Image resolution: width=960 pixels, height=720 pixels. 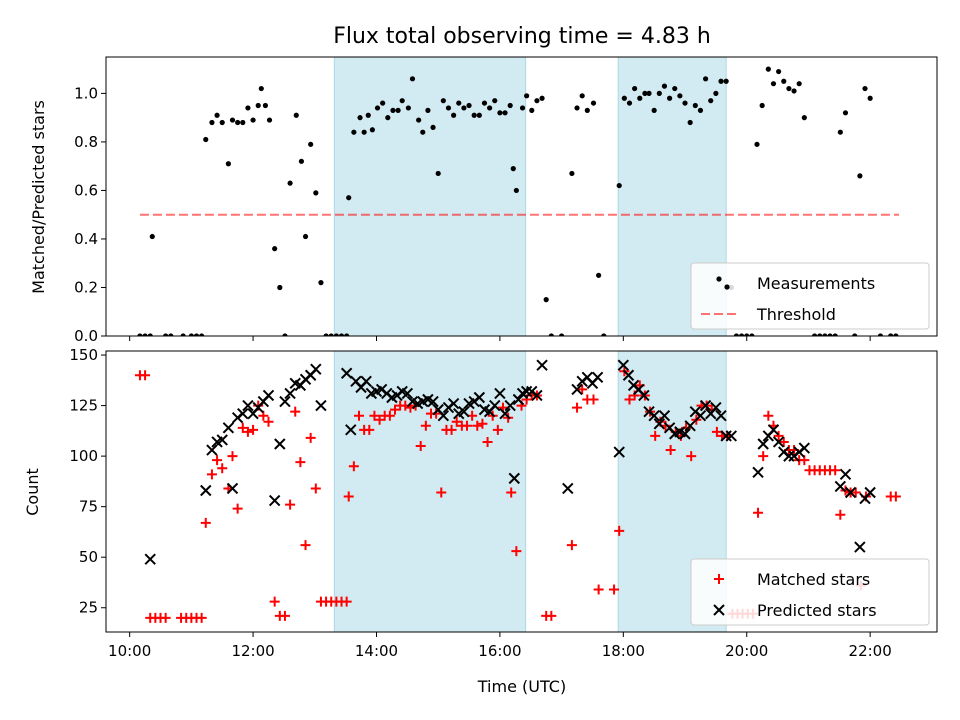 I want to click on bottom-x-tick-label: 12:00, so click(x=252, y=651).